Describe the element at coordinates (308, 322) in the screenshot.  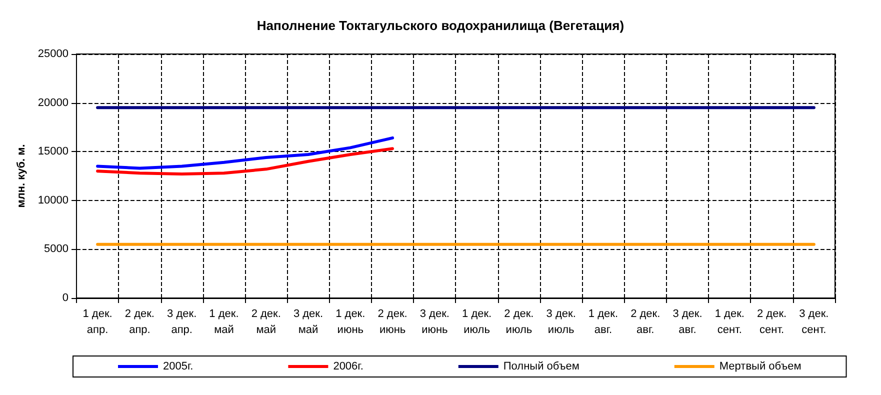
I see `x-tick-label: 3 дек. май` at that location.